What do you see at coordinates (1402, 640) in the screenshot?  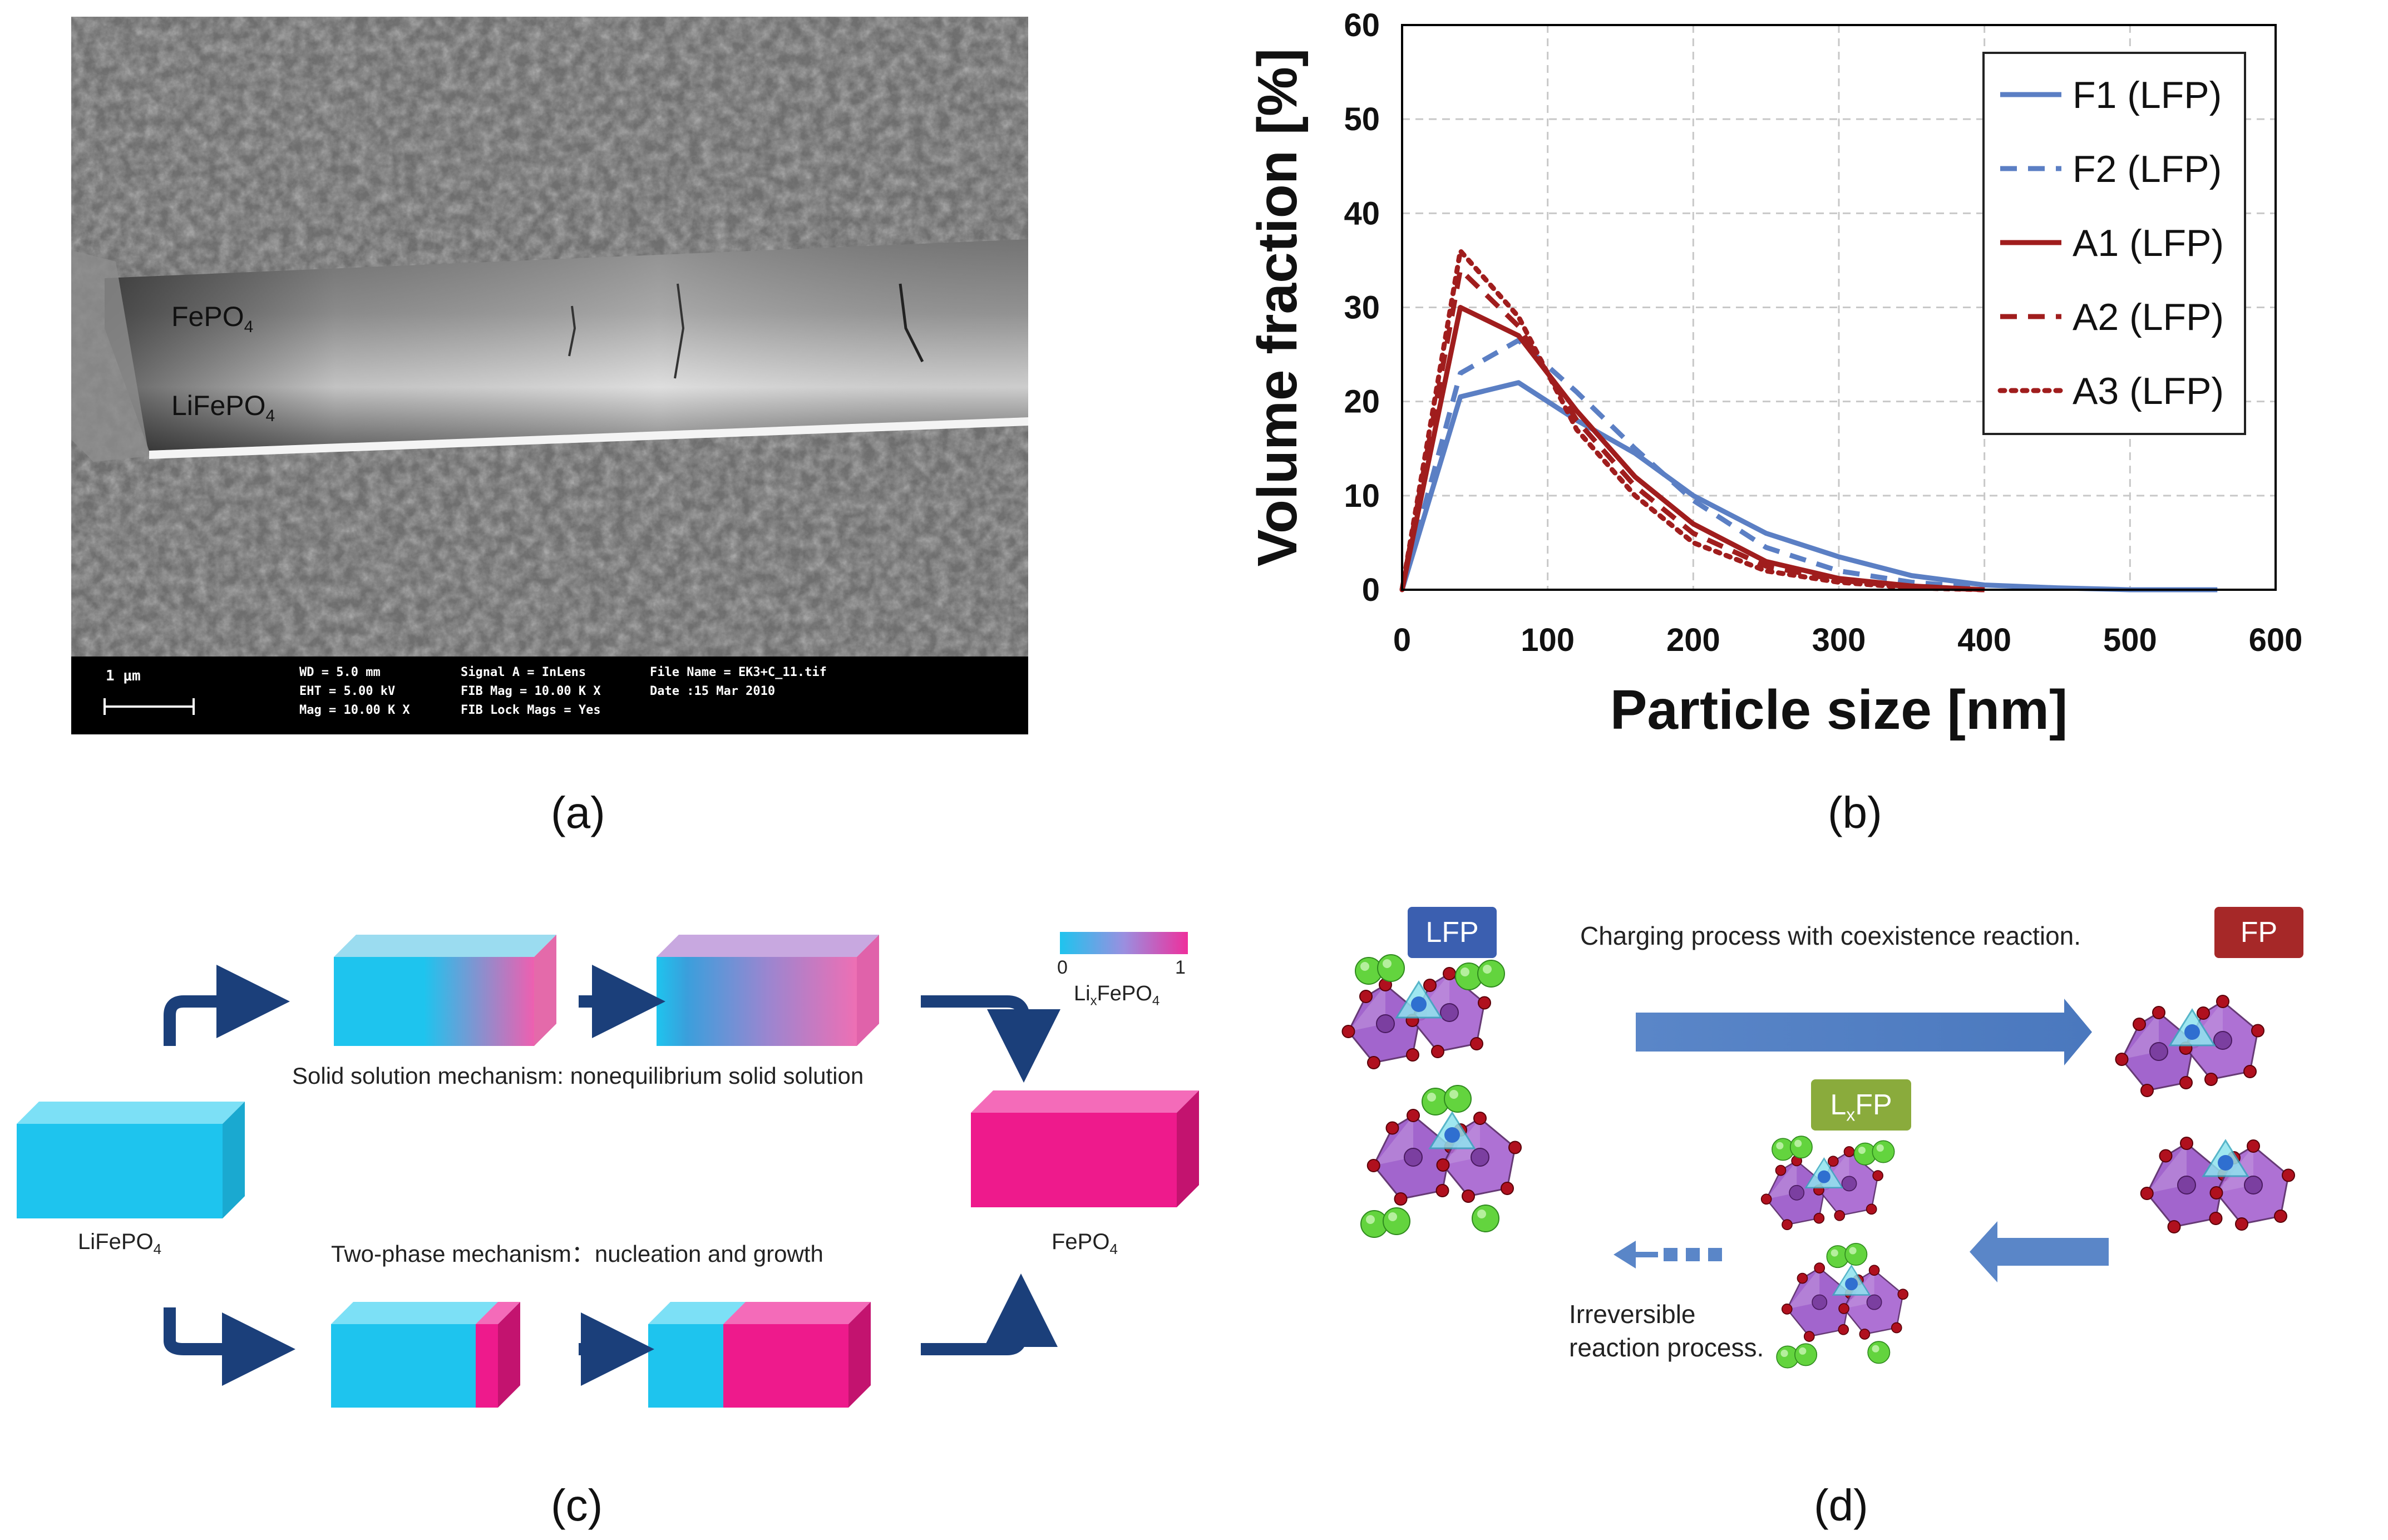 I see `x-tick-0: 0` at bounding box center [1402, 640].